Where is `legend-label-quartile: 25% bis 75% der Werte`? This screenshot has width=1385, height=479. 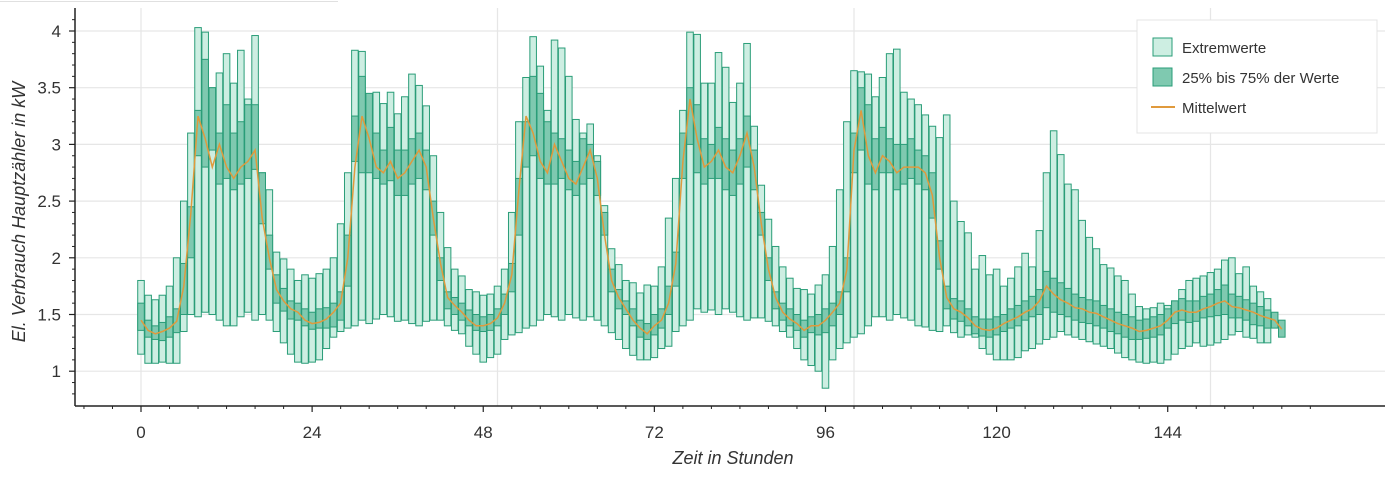 legend-label-quartile: 25% bis 75% der Werte is located at coordinates (1260, 78).